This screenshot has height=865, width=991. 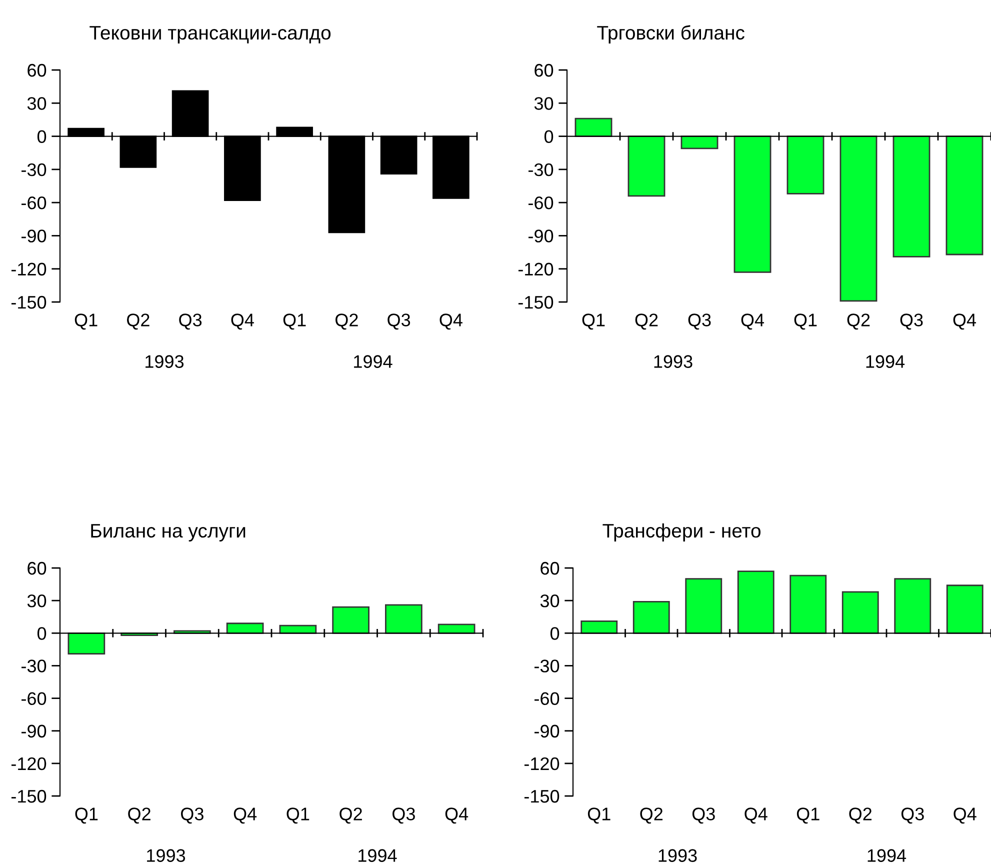 What do you see at coordinates (670, 34) in the screenshot?
I see `chart-title: Трговски биланс` at bounding box center [670, 34].